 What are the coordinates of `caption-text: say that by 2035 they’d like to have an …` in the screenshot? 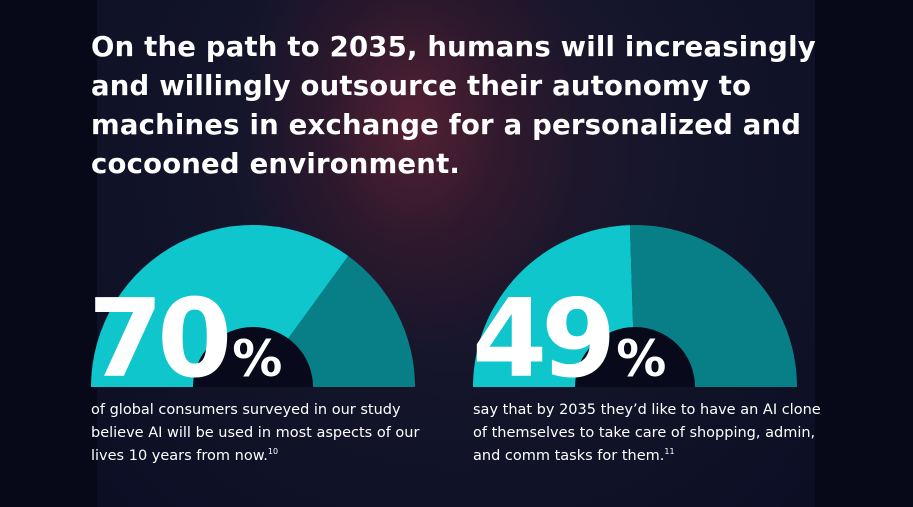 It's located at (647, 433).